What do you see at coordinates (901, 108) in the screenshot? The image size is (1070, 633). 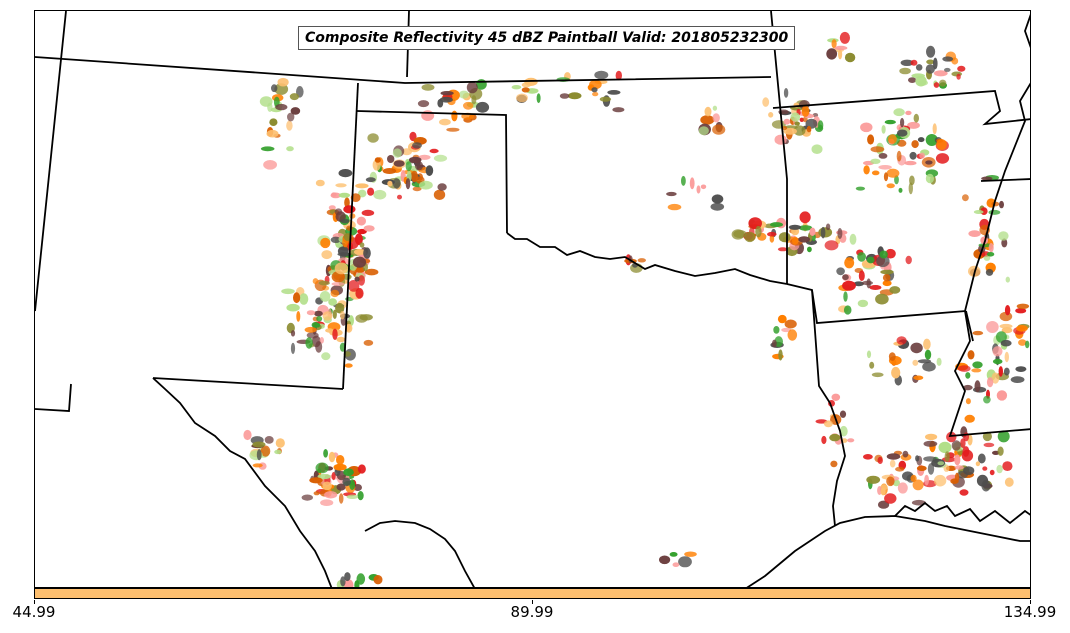 I see `boundary-mo-ar` at bounding box center [901, 108].